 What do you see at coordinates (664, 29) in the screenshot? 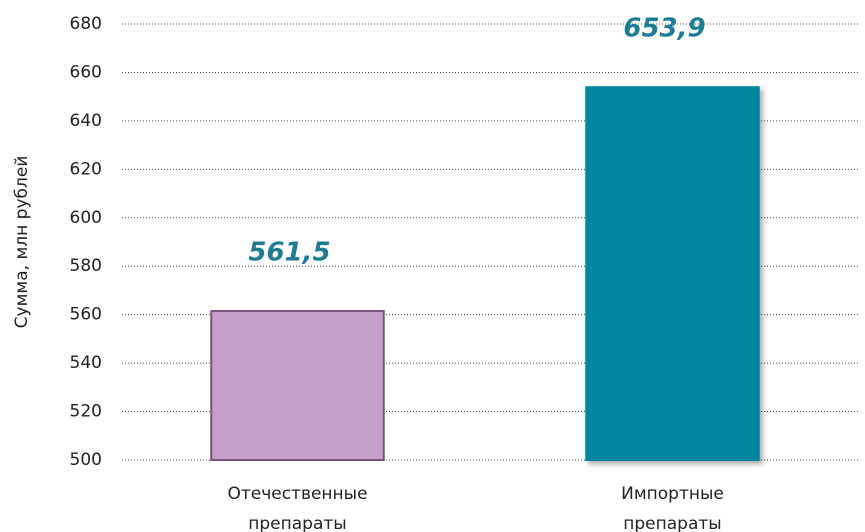
I see `value-label: 653,9` at bounding box center [664, 29].